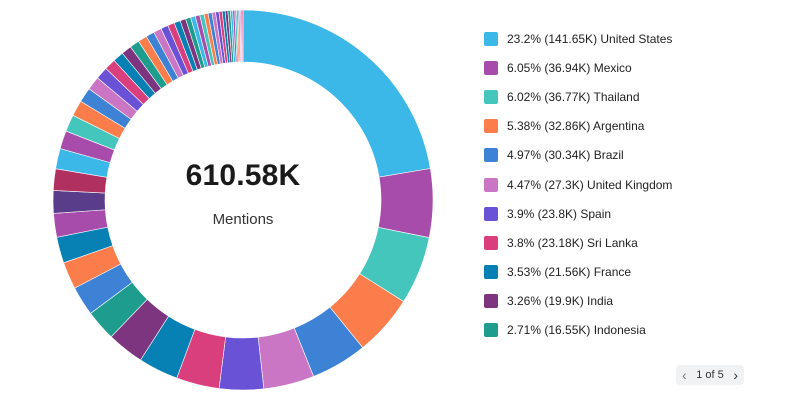 Image resolution: width=800 pixels, height=400 pixels. What do you see at coordinates (573, 96) in the screenshot?
I see `legend-label: 6.02% (36.77K) Thailand` at bounding box center [573, 96].